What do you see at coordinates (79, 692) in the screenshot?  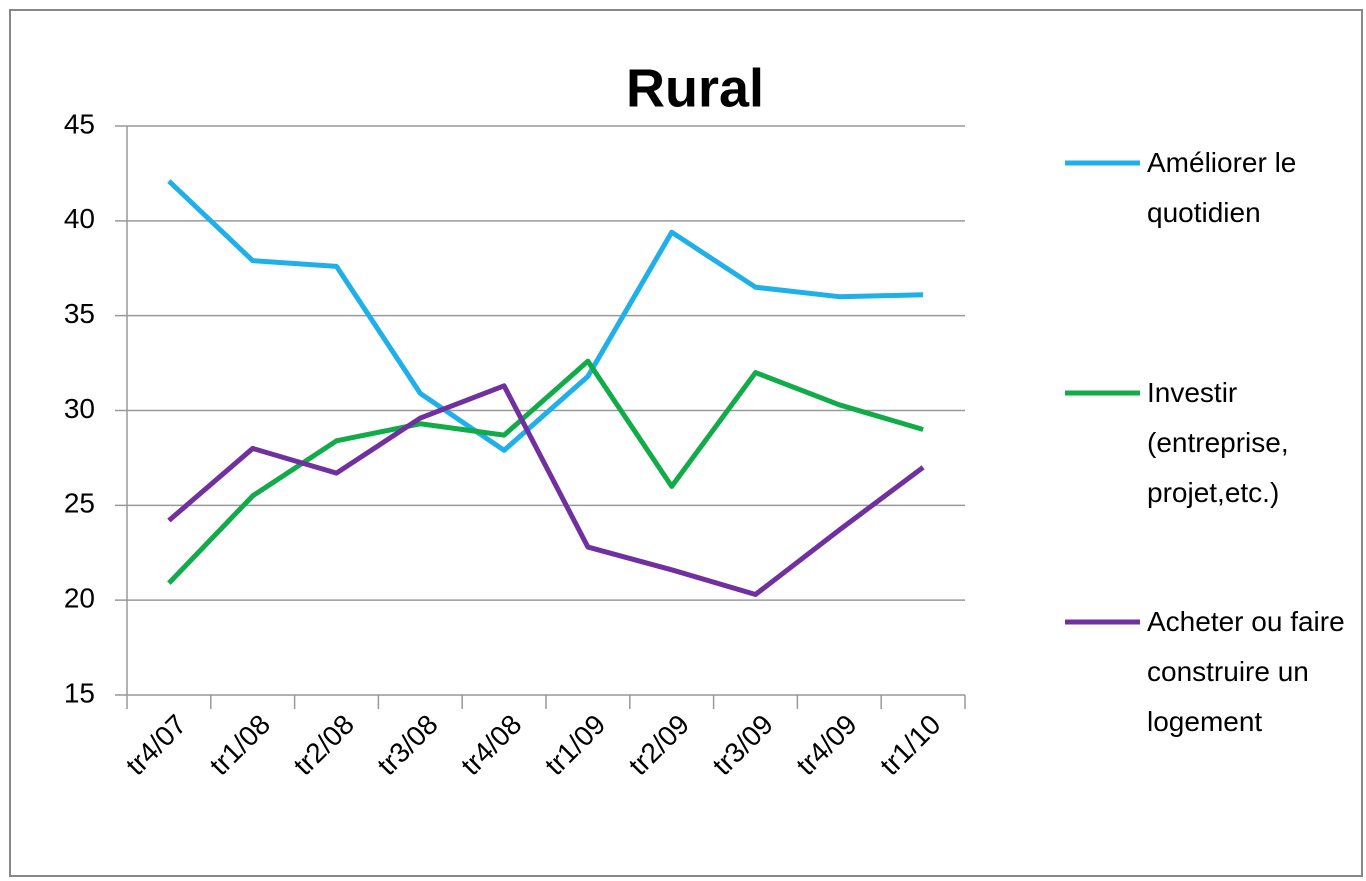 I see `y-tick-label: 15` at bounding box center [79, 692].